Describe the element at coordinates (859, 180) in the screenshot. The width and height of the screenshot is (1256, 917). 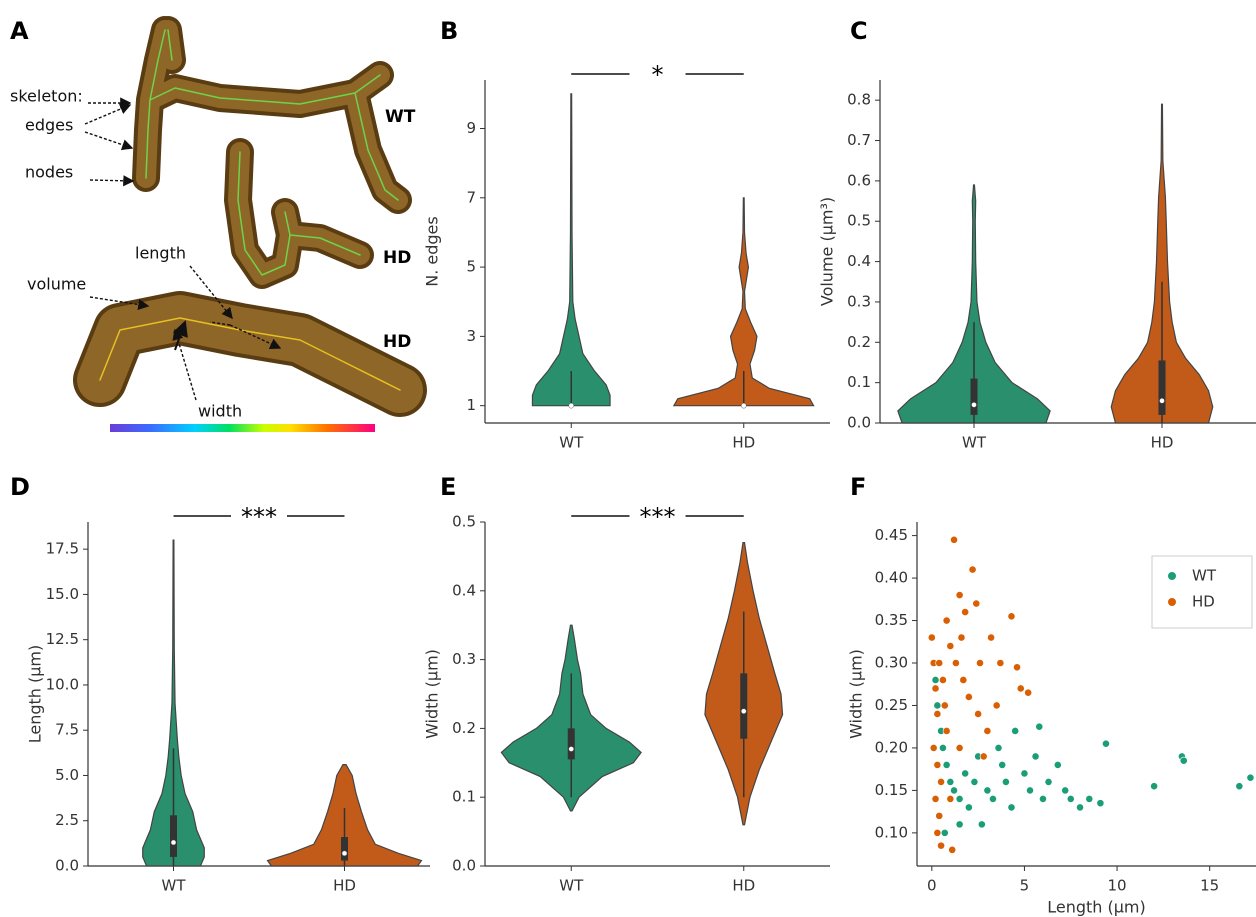
I see `y-tick-label: 0.6` at that location.